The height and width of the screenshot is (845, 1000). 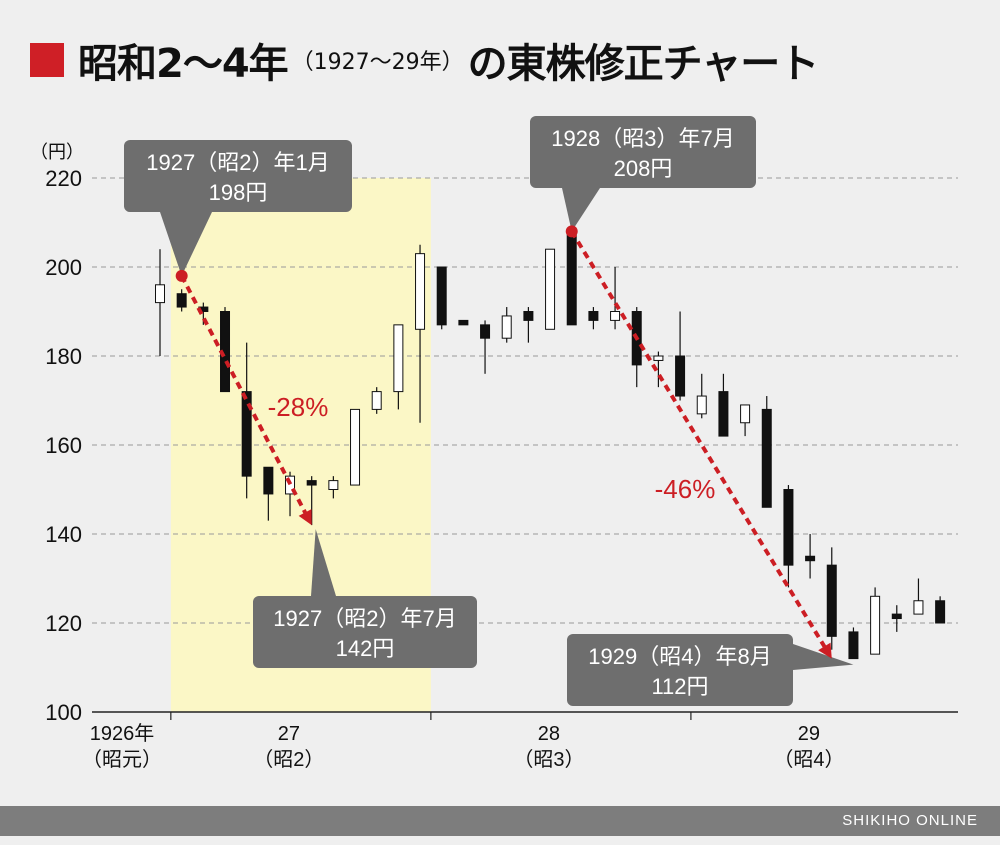 I want to click on y-tick-label: 200, so click(x=63, y=267).